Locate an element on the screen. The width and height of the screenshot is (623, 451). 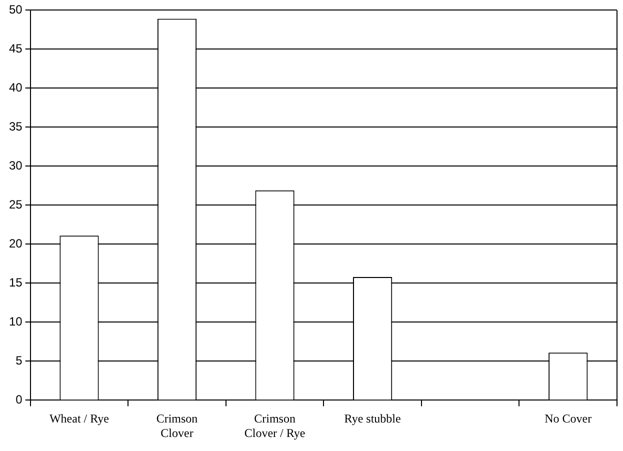
x-tick-label: No Cover is located at coordinates (568, 419).